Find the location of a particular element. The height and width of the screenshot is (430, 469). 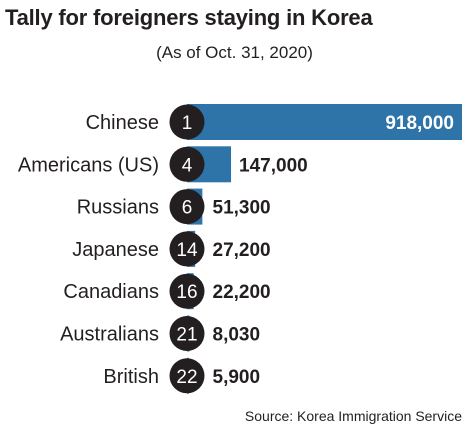

rank-label: 21 is located at coordinates (186, 335).